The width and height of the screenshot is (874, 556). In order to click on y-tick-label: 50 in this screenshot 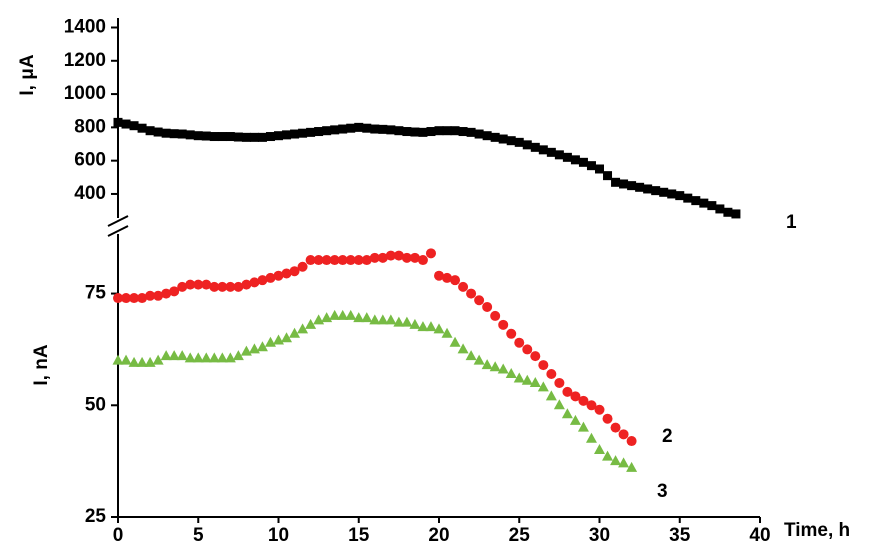, I will do `click(95, 404)`.